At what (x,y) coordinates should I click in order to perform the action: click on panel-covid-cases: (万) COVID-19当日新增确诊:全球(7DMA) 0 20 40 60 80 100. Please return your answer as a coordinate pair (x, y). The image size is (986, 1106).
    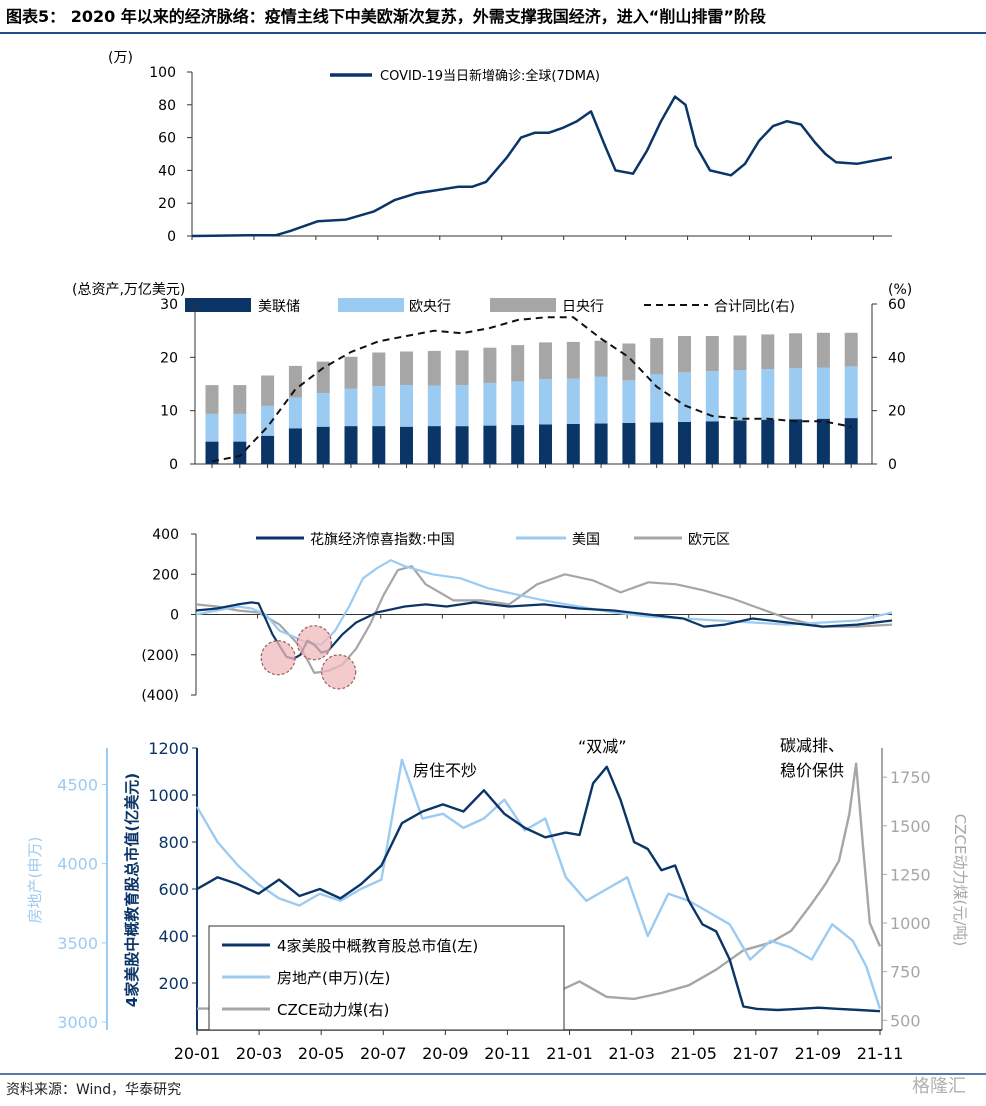
    Looking at the image, I should click on (500, 147).